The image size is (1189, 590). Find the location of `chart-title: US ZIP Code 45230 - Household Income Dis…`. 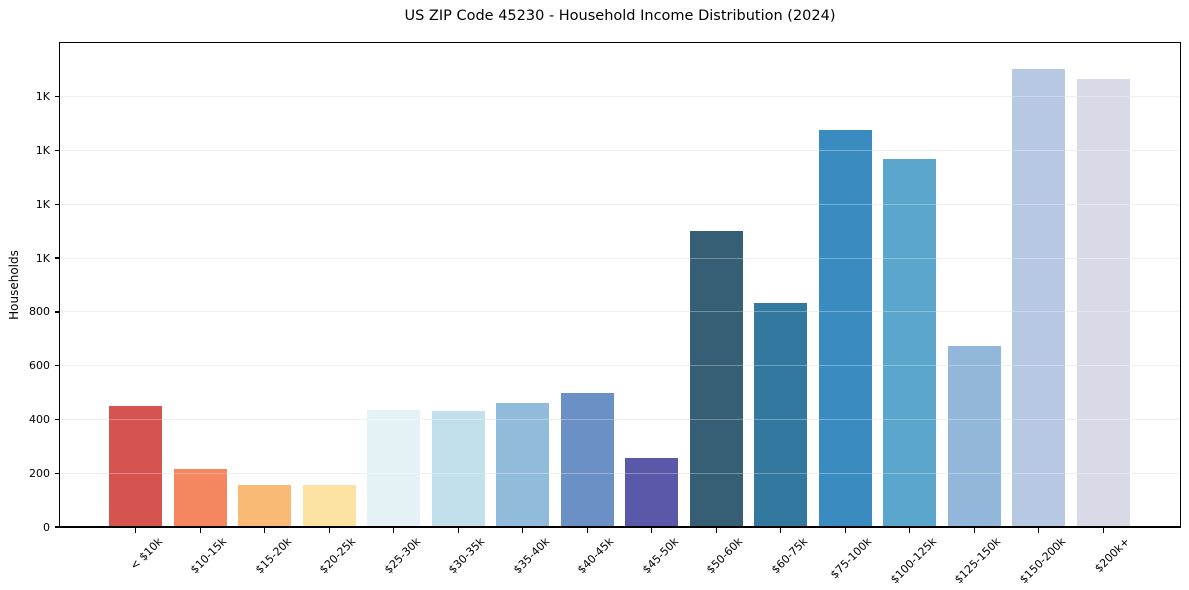

chart-title: US ZIP Code 45230 - Household Income Dis… is located at coordinates (620, 16).